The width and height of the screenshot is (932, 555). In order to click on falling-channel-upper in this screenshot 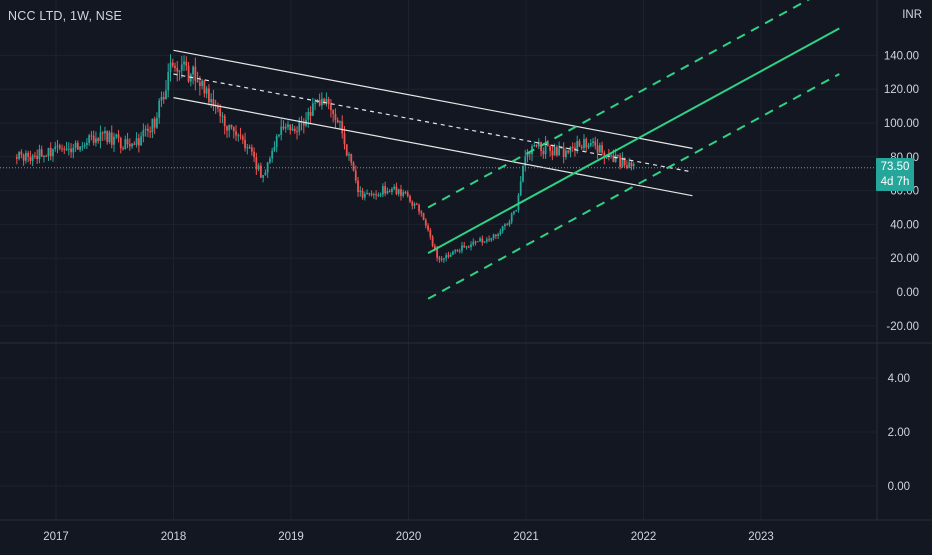, I will do `click(433, 99)`.